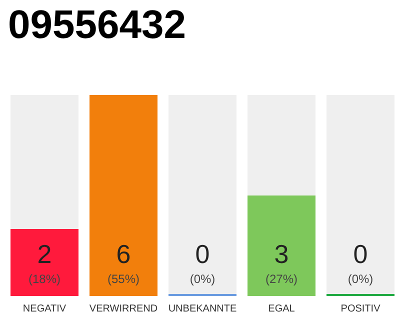 The height and width of the screenshot is (320, 410). Describe the element at coordinates (282, 309) in the screenshot. I see `x-tick-label: EGAL` at that location.